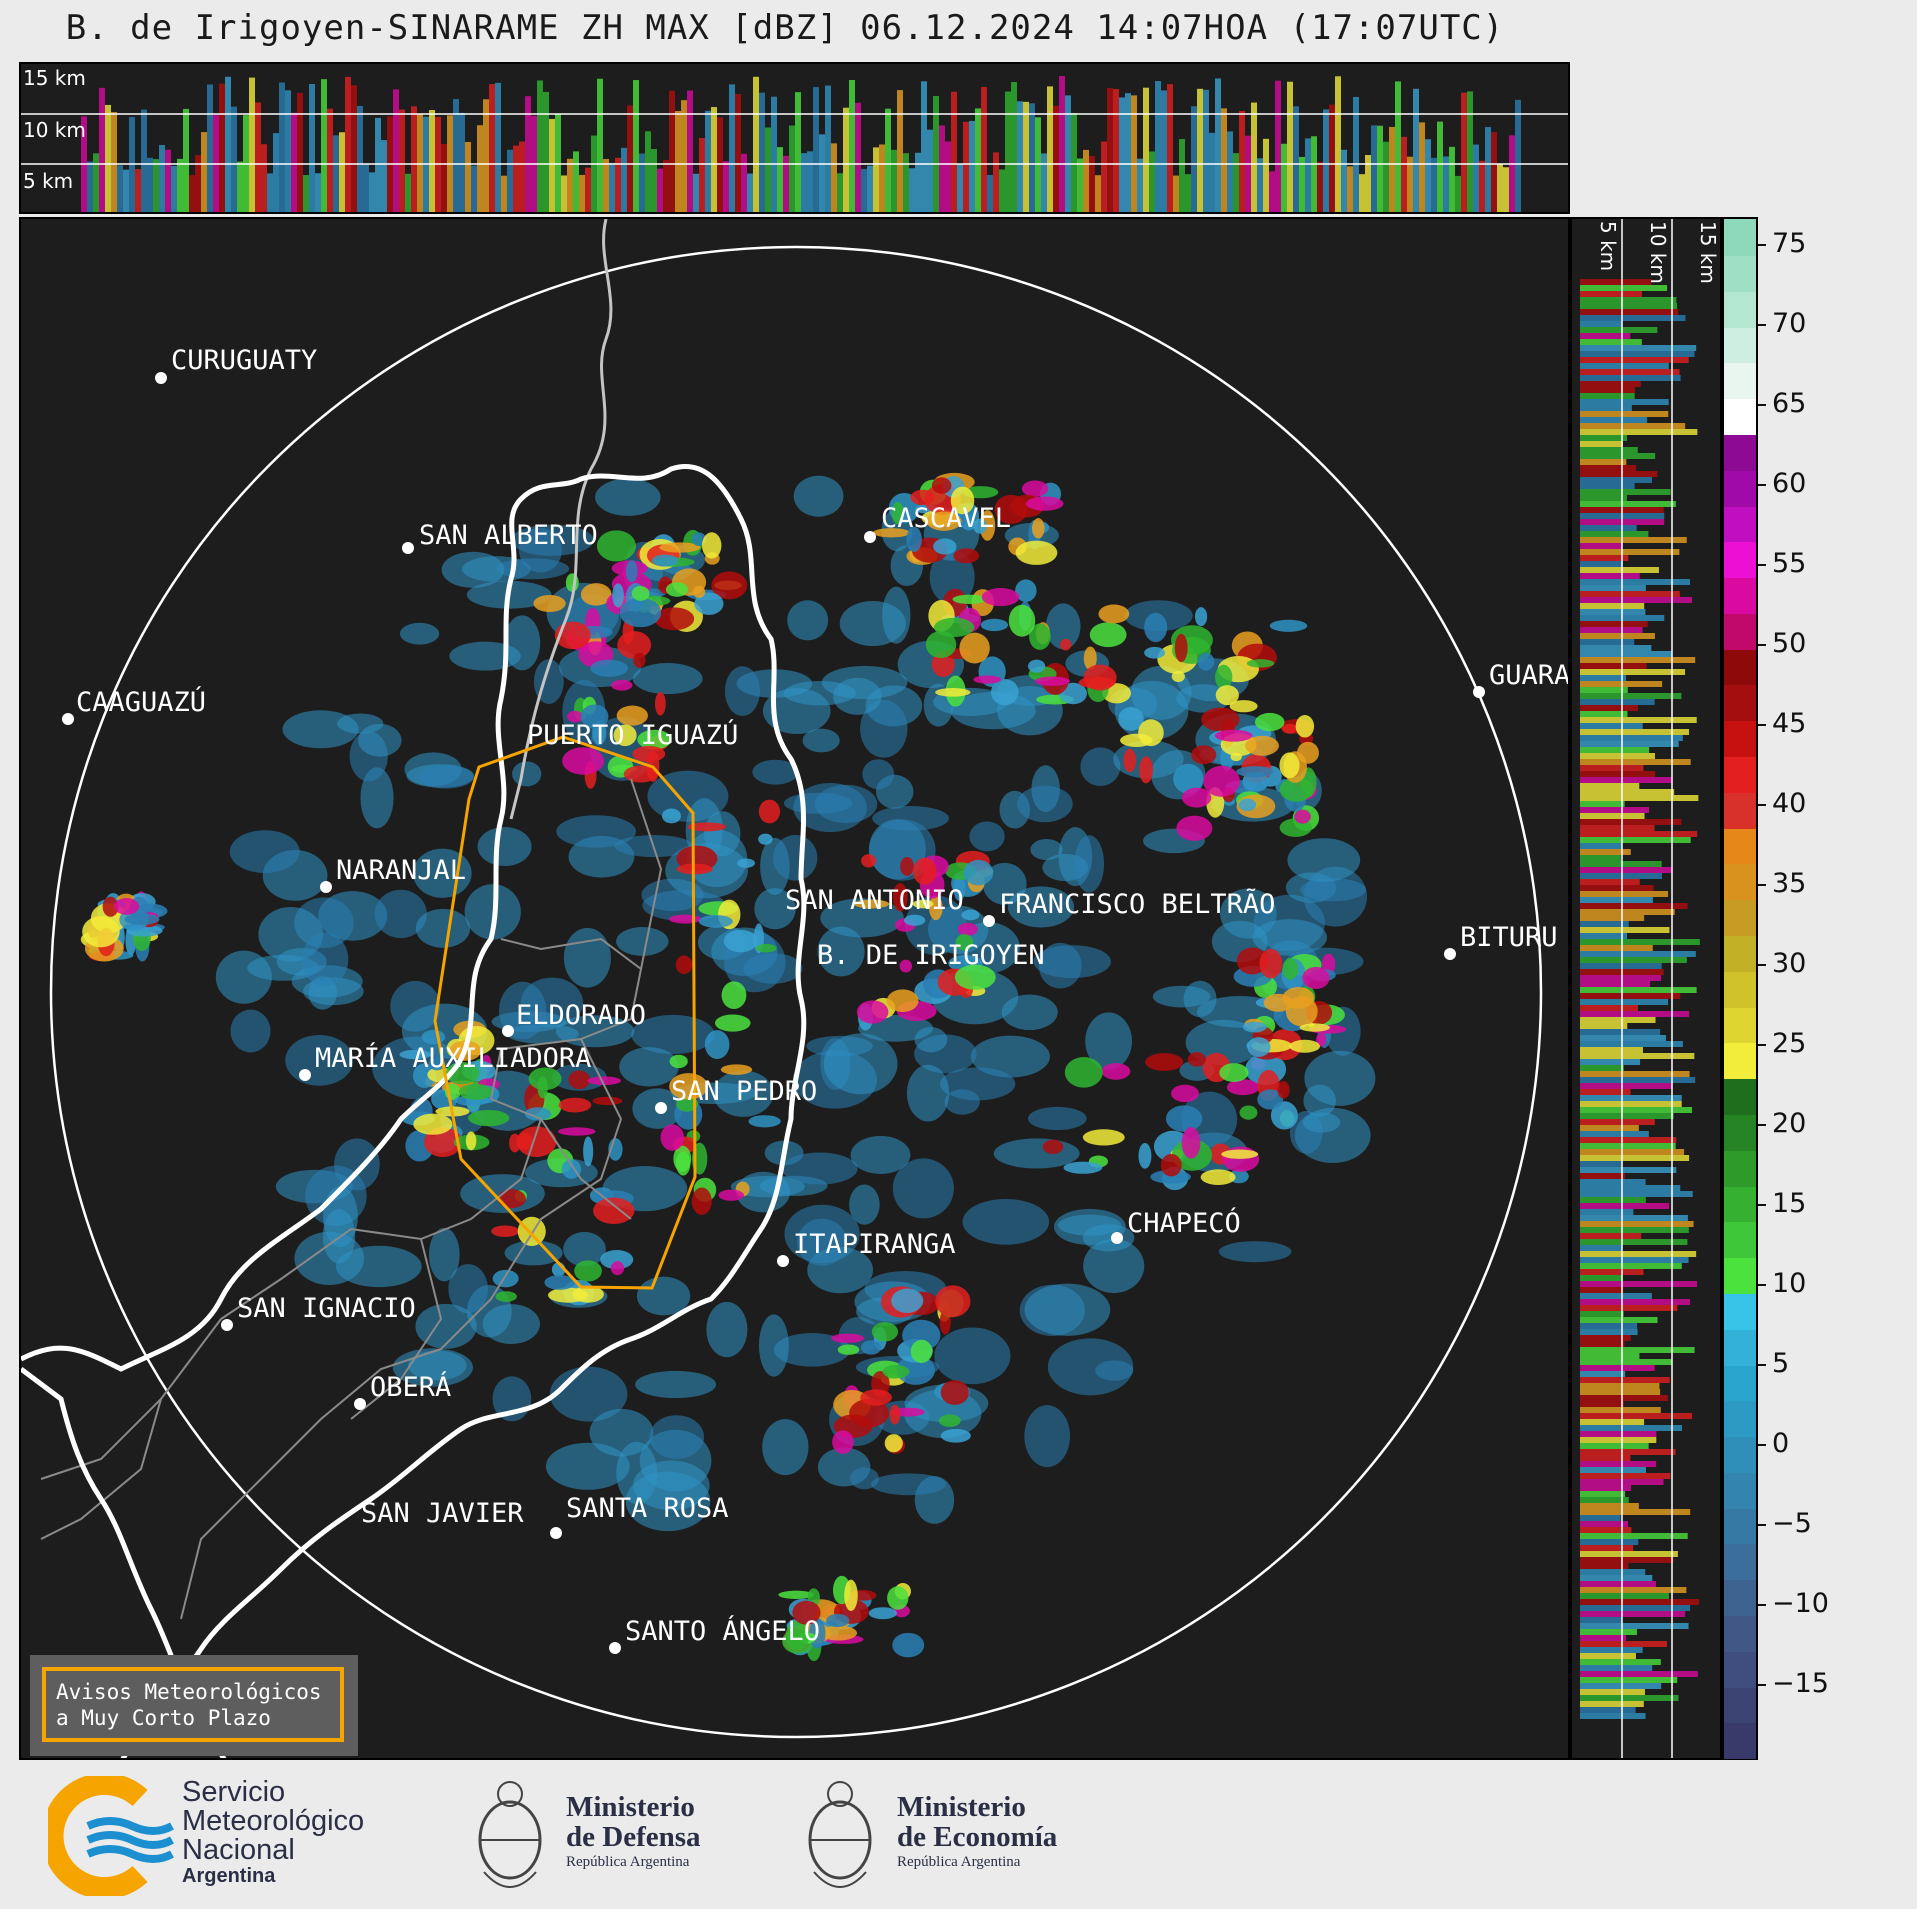  I want to click on alert-line-1: Avisos Meteorológicos, so click(189, 1692).